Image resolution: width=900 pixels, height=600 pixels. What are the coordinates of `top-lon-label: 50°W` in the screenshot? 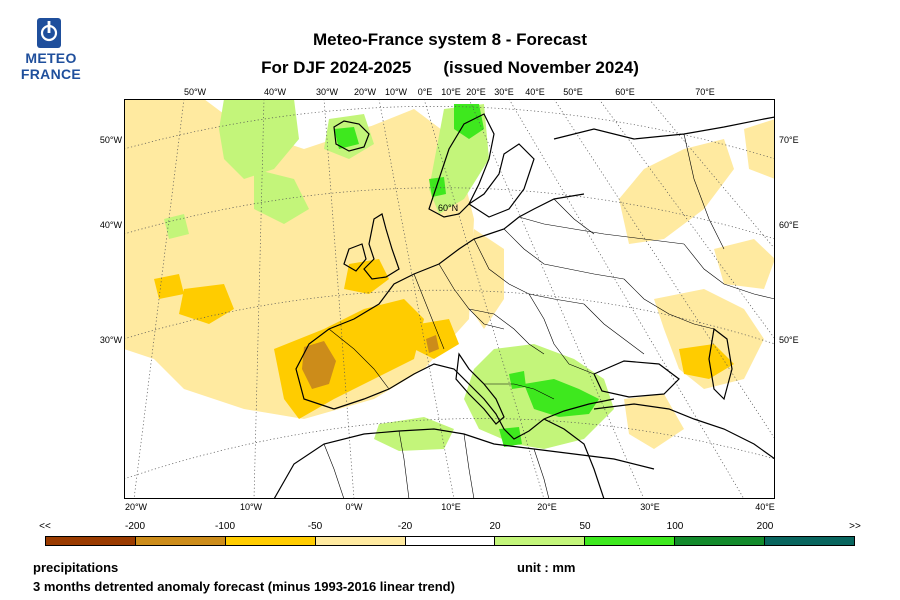 It's located at (195, 92).